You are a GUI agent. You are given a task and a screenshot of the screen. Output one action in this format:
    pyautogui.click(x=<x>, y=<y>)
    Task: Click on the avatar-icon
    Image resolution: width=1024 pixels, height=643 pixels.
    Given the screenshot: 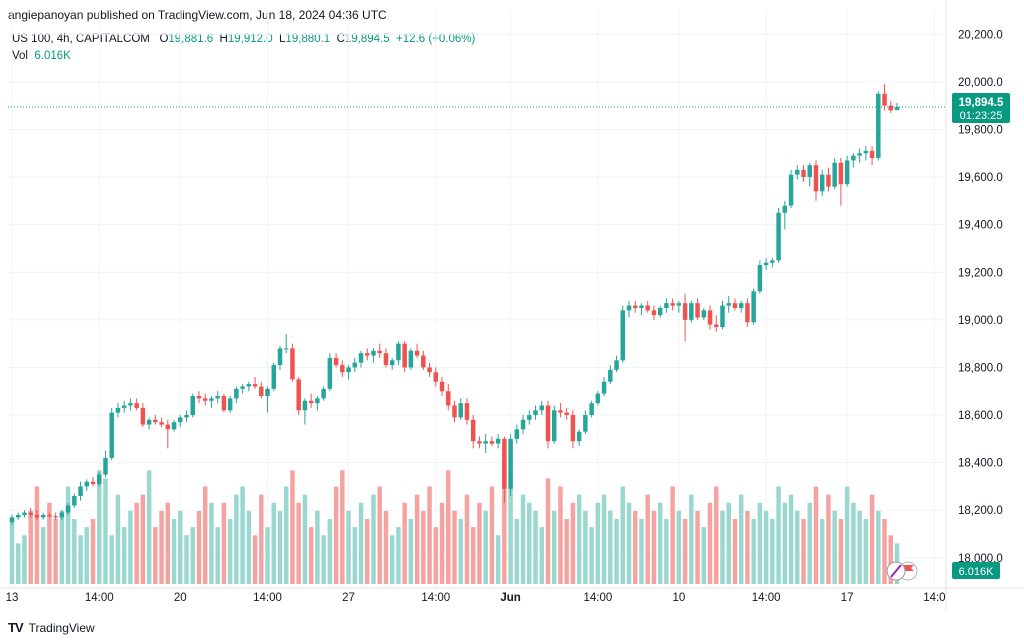 What is the action you would take?
    pyautogui.click(x=896, y=571)
    